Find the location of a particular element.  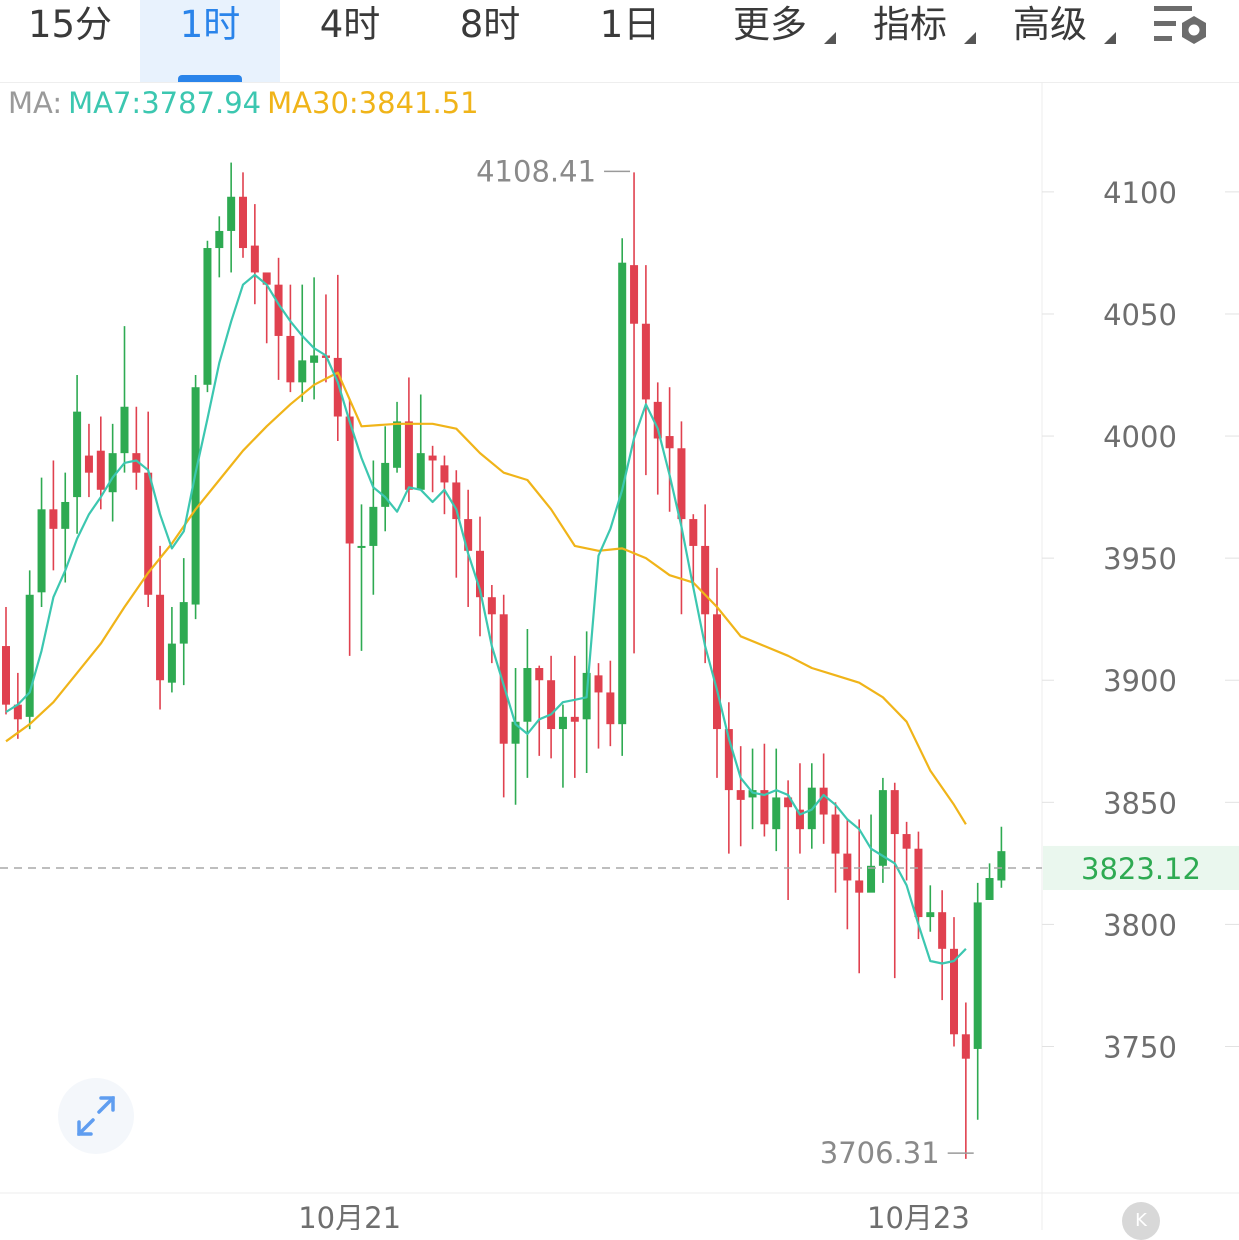

current-price-tag is located at coordinates (1141, 867).